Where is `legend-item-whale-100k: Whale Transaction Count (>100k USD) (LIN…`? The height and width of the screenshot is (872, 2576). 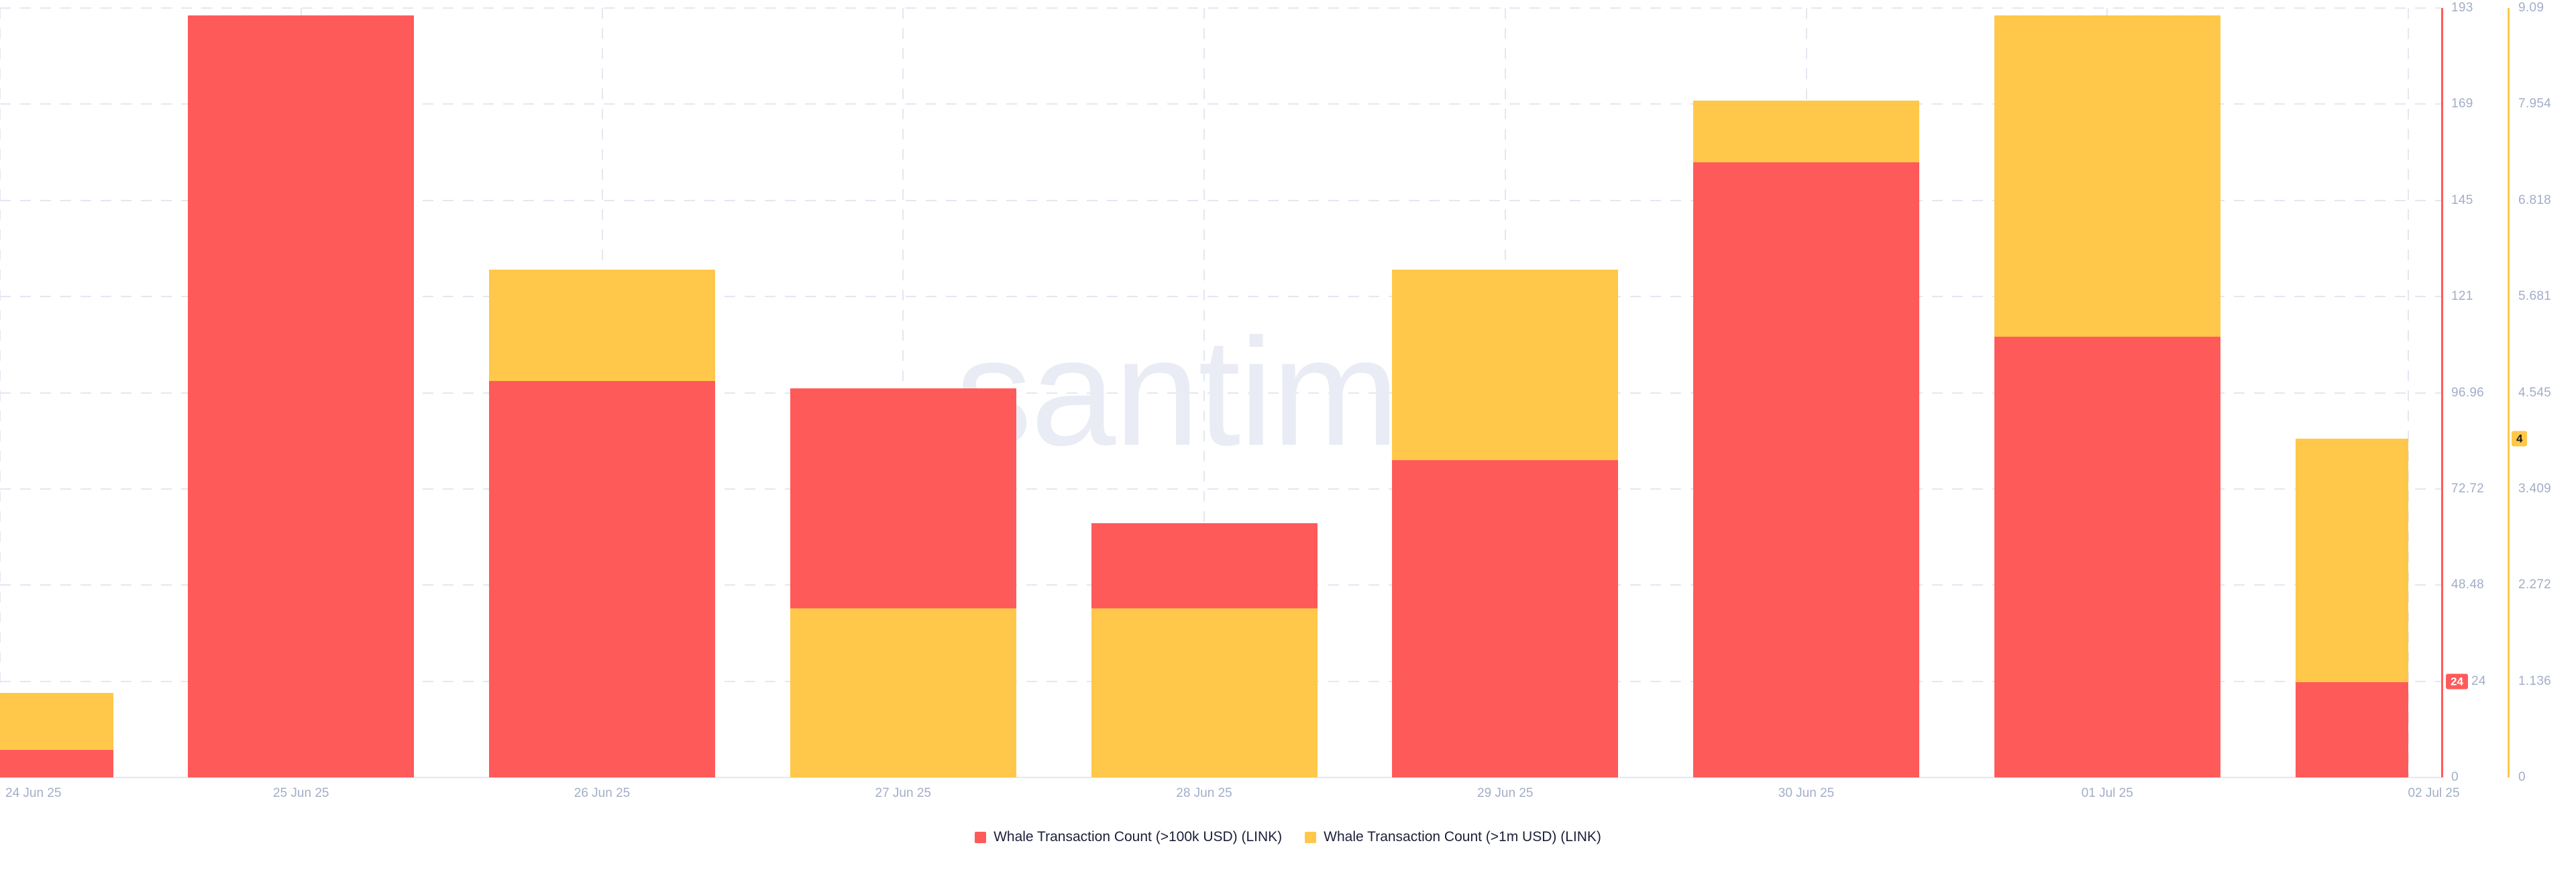 legend-item-whale-100k: Whale Transaction Count (>100k USD) (LIN… is located at coordinates (1128, 837).